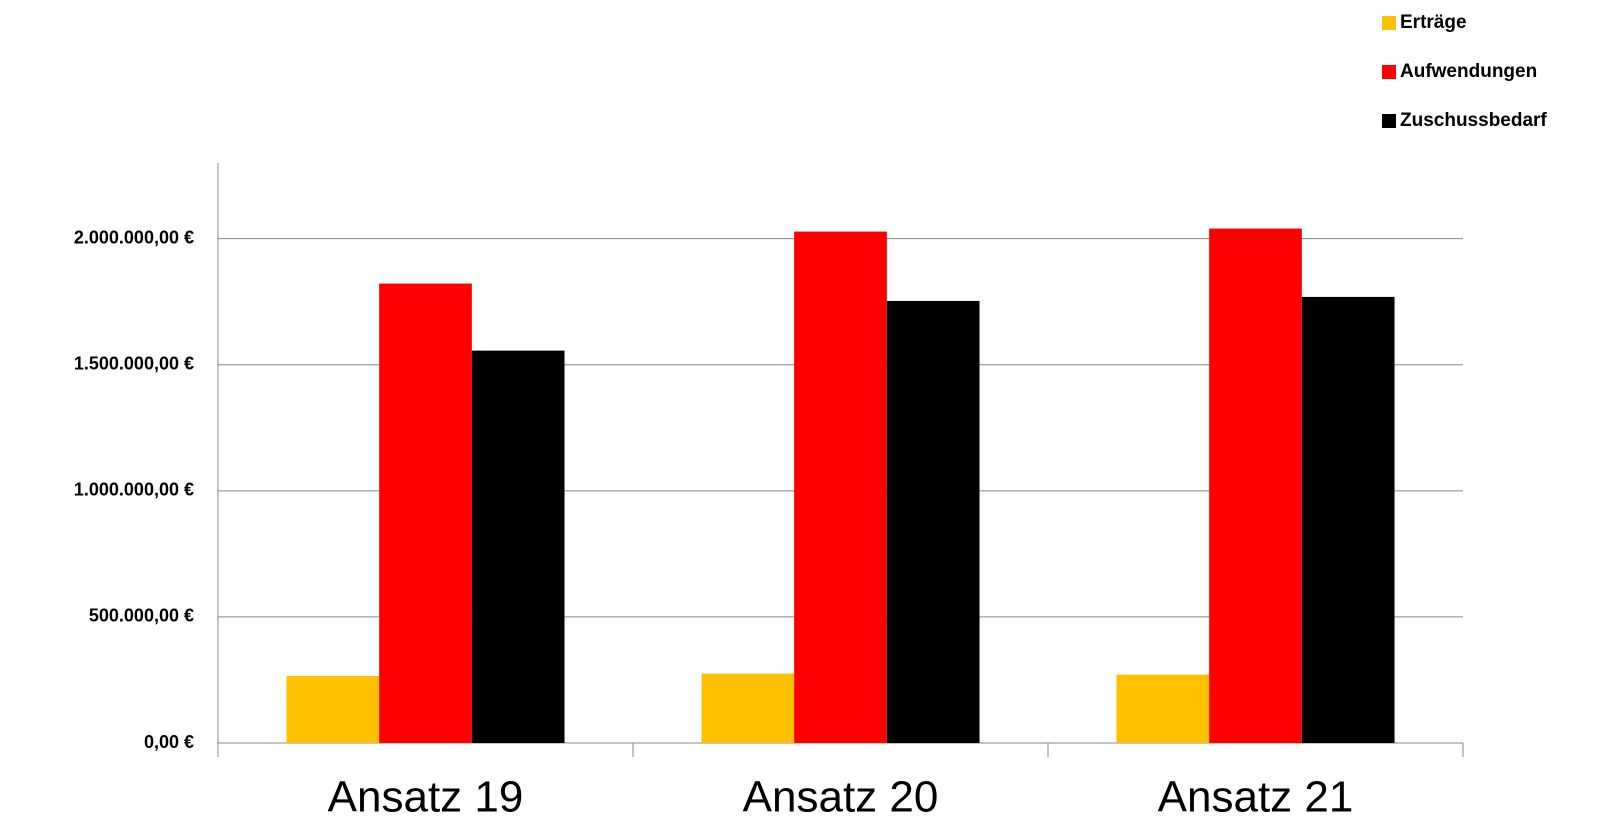 This screenshot has width=1612, height=828. Describe the element at coordinates (1473, 120) in the screenshot. I see `legend-label: Zuschussbedarf` at that location.